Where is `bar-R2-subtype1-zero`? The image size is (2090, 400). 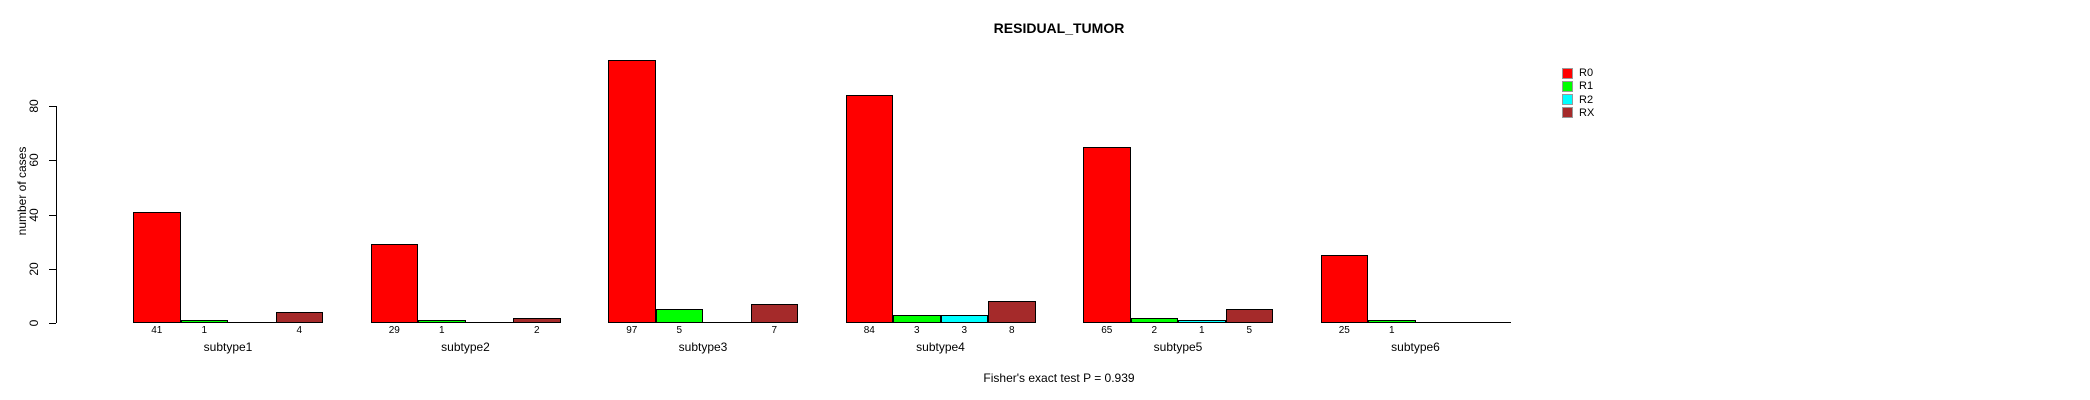 bar-R2-subtype1-zero is located at coordinates (252, 322).